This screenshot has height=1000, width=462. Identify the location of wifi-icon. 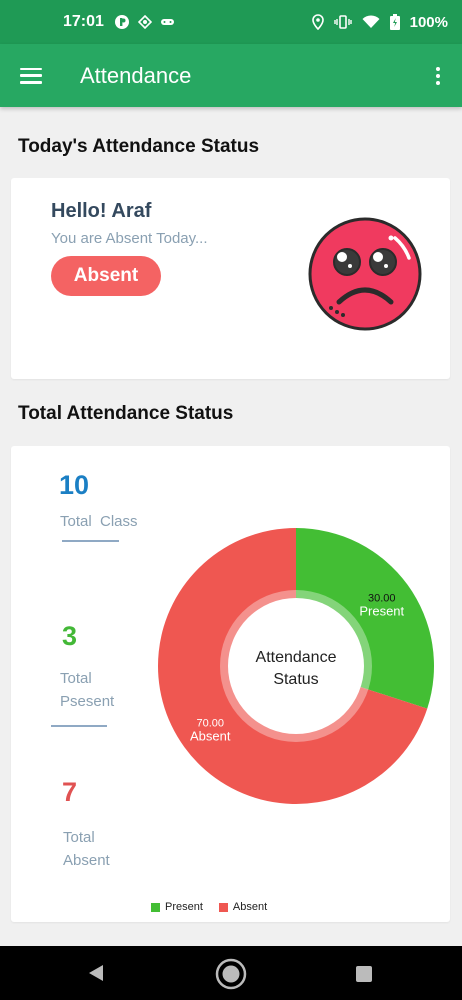
(371, 21).